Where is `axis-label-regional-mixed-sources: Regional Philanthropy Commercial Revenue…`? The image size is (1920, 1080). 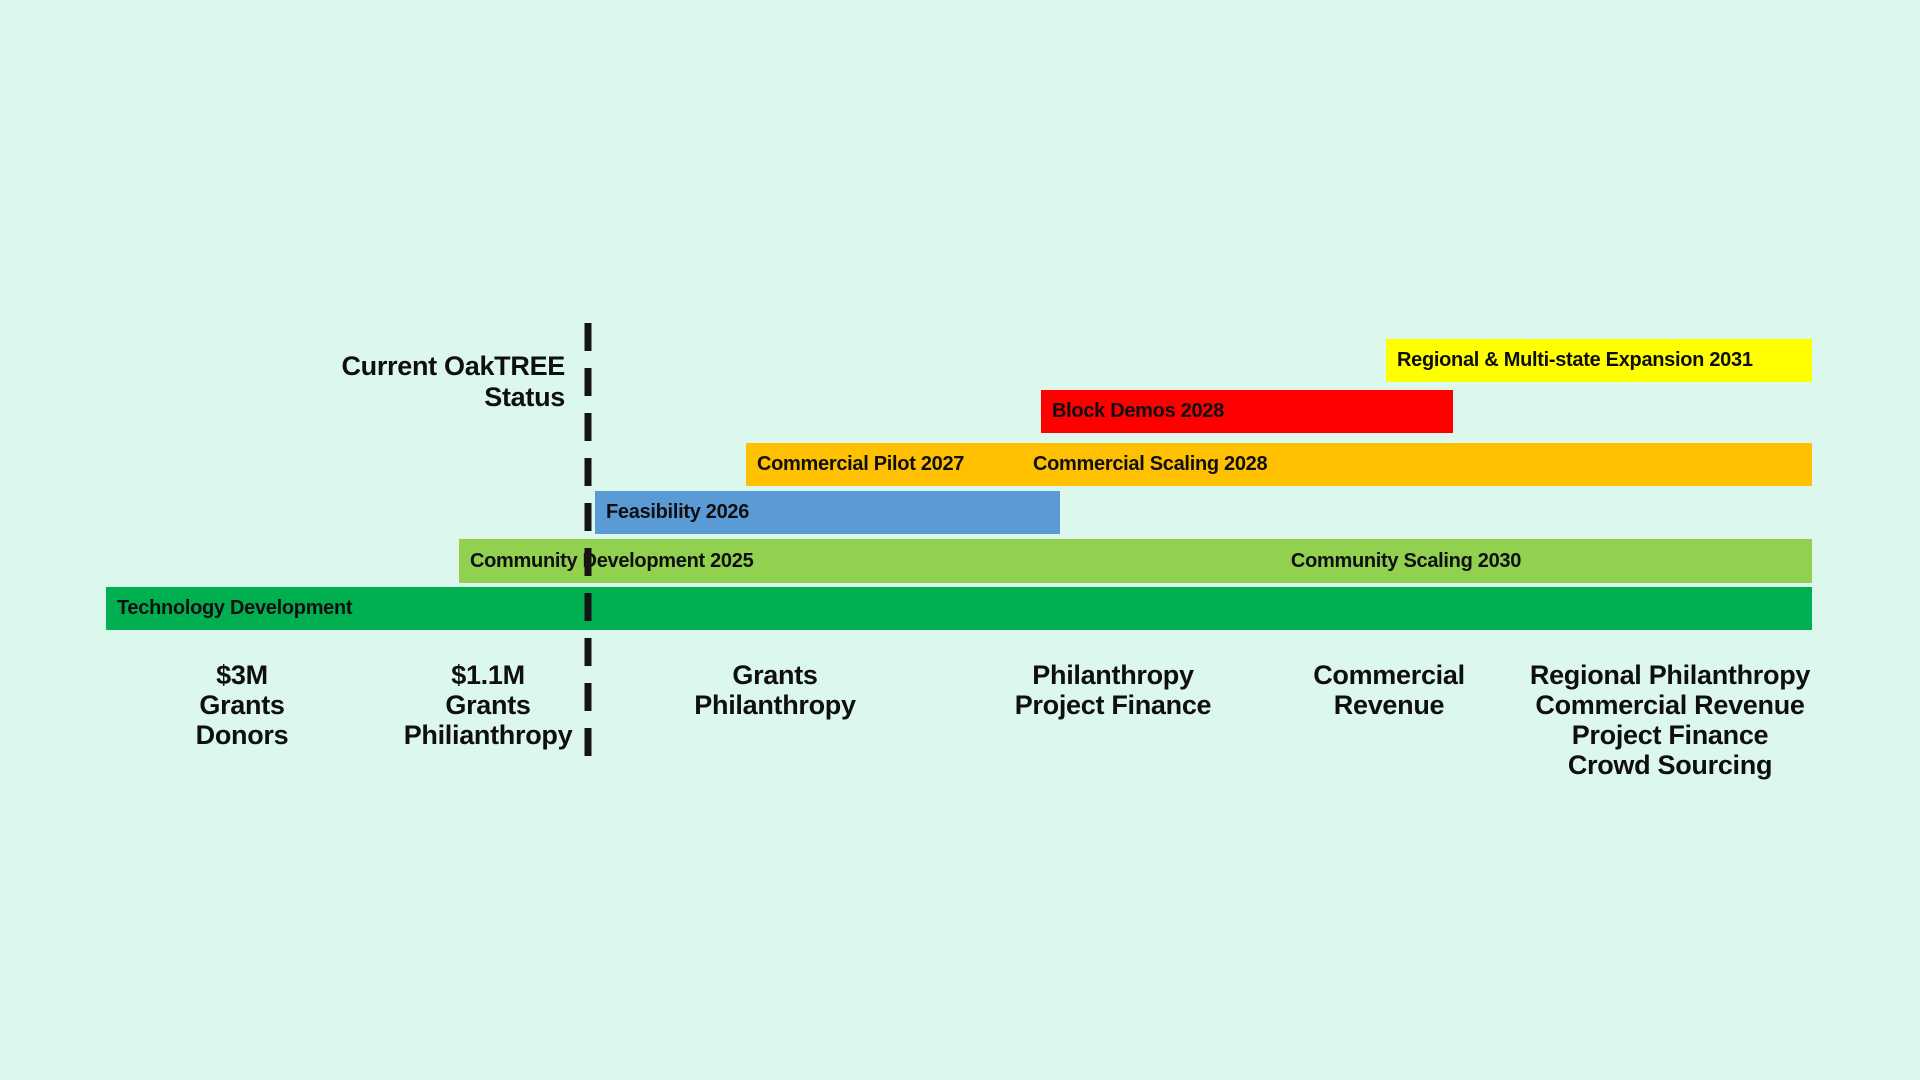 axis-label-regional-mixed-sources: Regional Philanthropy Commercial Revenue… is located at coordinates (1670, 720).